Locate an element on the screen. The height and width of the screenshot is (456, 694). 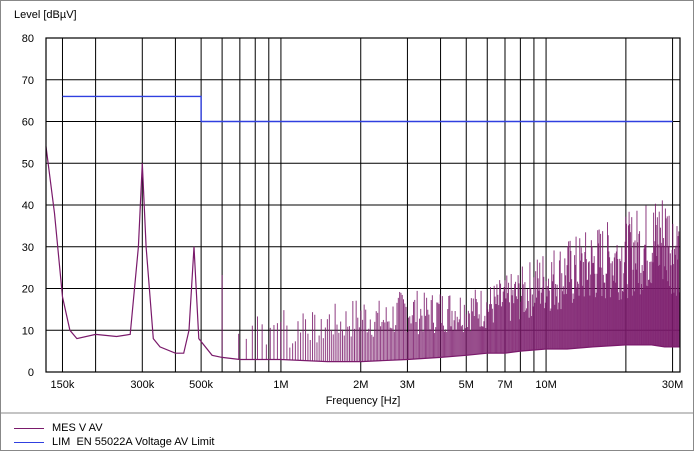
x-axis-label: Frequency [Hz] is located at coordinates (363, 401).